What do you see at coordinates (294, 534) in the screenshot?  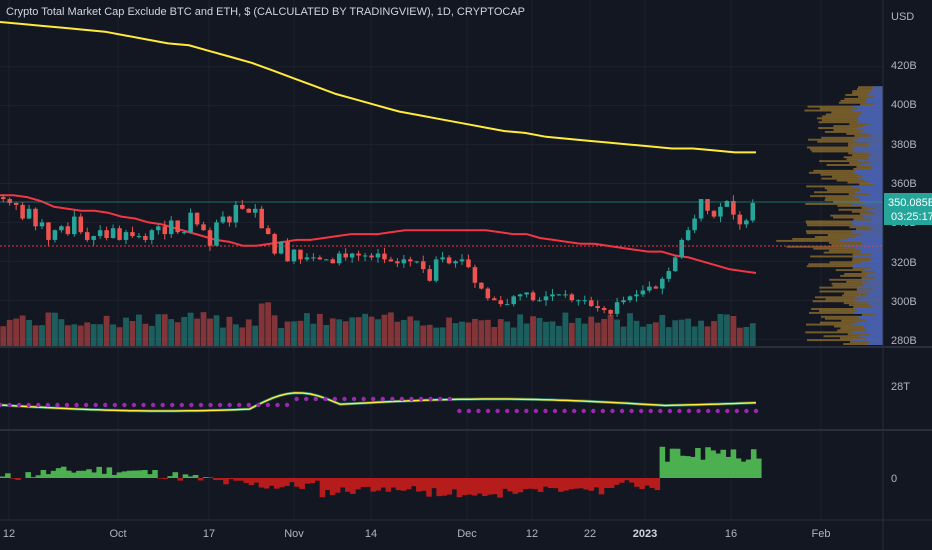 I see `time-label: Nov` at bounding box center [294, 534].